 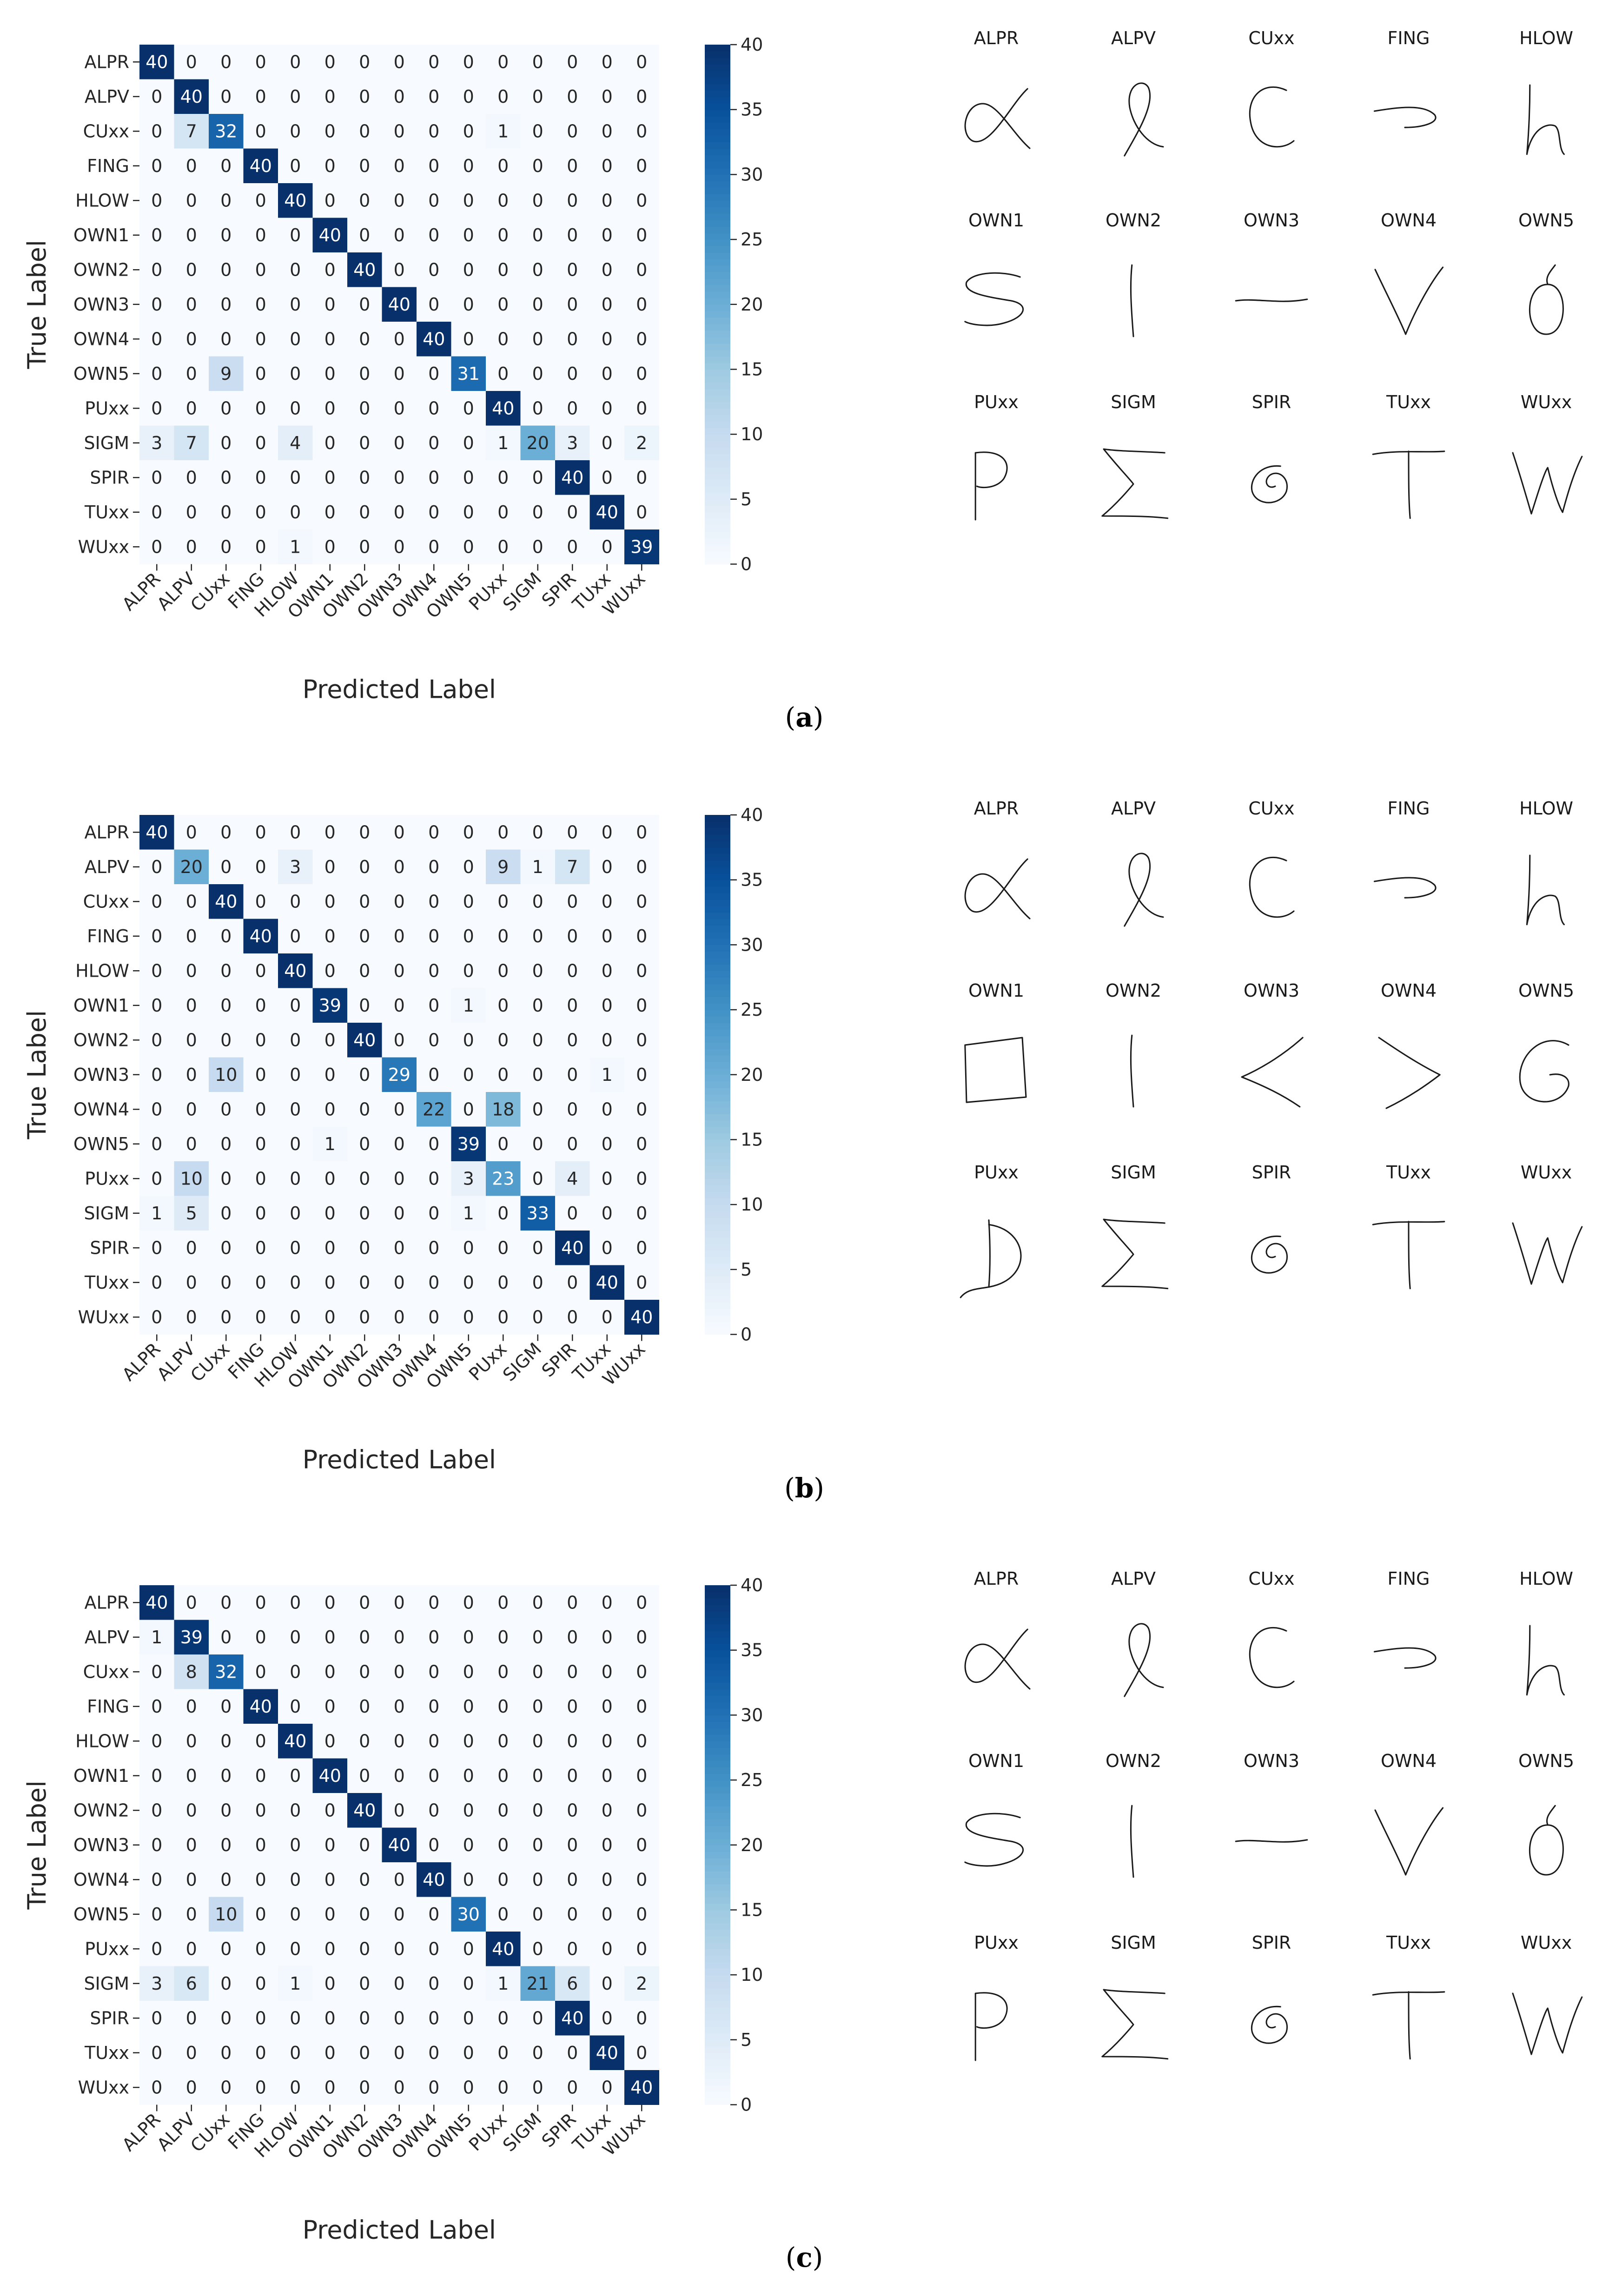 What do you see at coordinates (994, 299) in the screenshot?
I see `sample-glyph-s-zigzag` at bounding box center [994, 299].